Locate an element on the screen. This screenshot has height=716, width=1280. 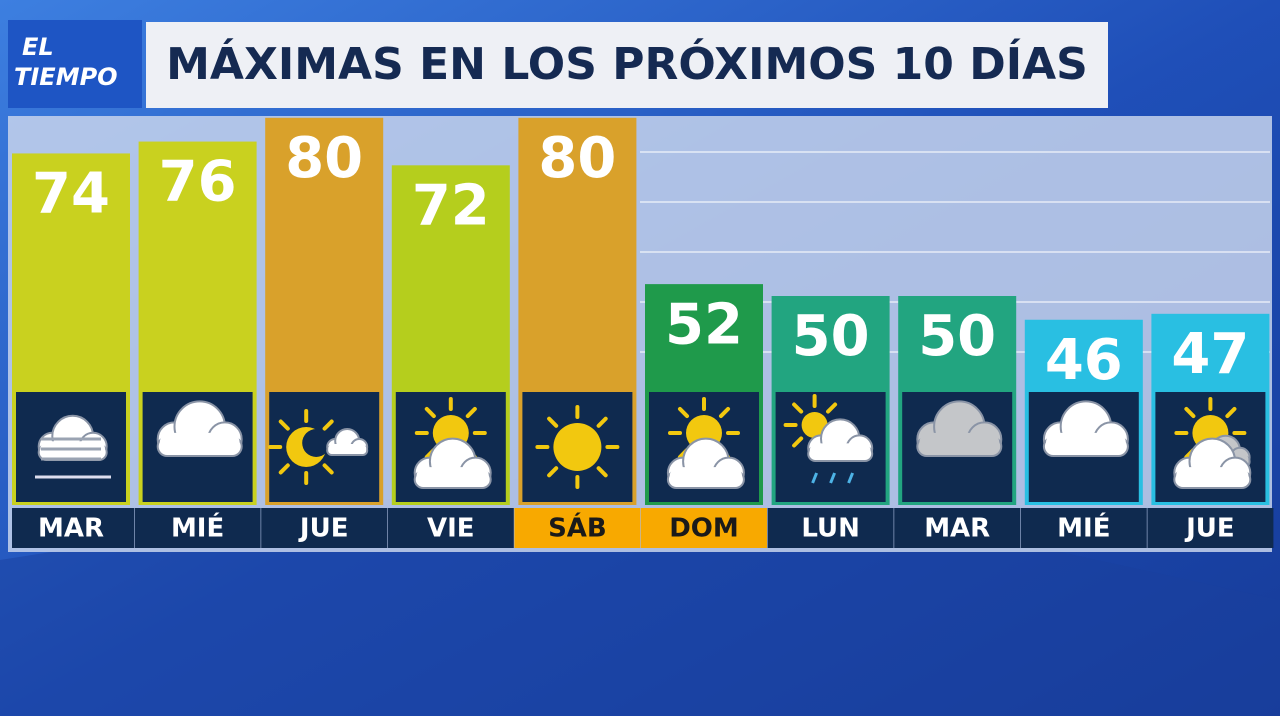
x-tick-label: DOM is located at coordinates (704, 529).